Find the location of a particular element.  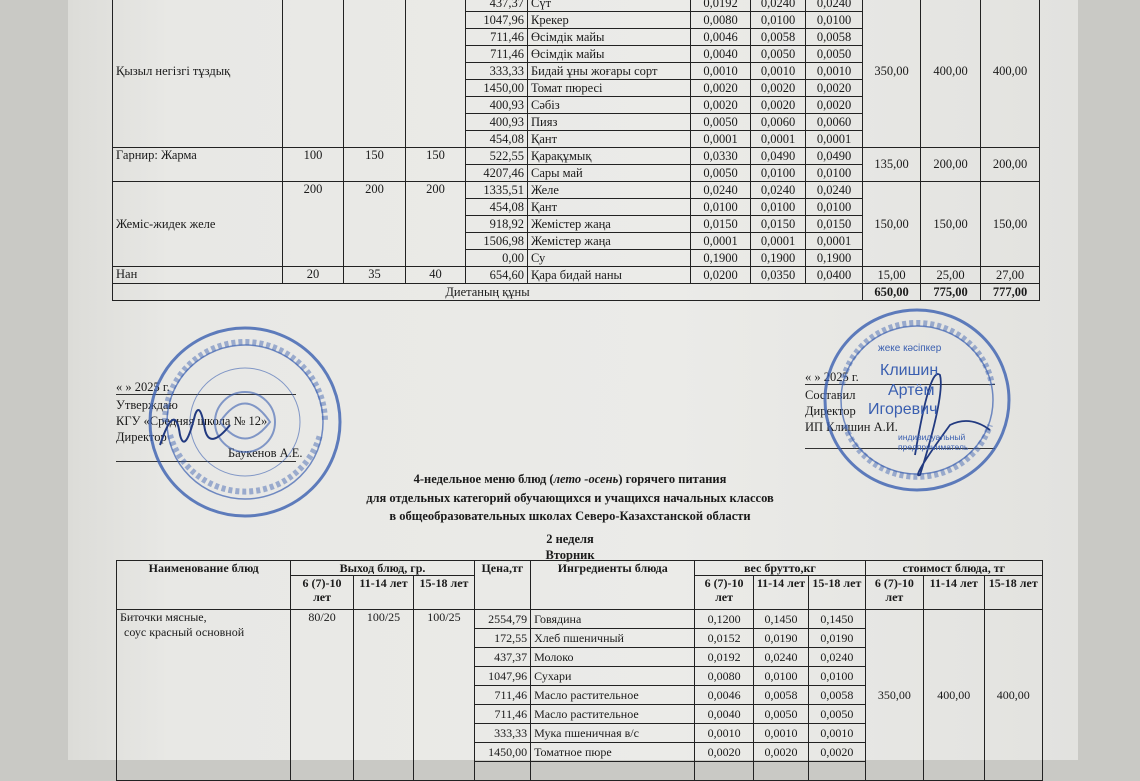

ingredient-weight: 0,1200 is located at coordinates (724, 619).